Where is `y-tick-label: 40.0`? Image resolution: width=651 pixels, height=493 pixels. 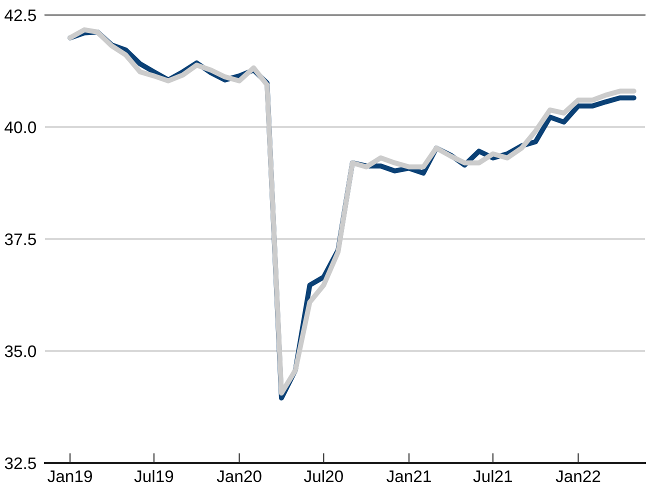 y-tick-label: 40.0 is located at coordinates (20, 127).